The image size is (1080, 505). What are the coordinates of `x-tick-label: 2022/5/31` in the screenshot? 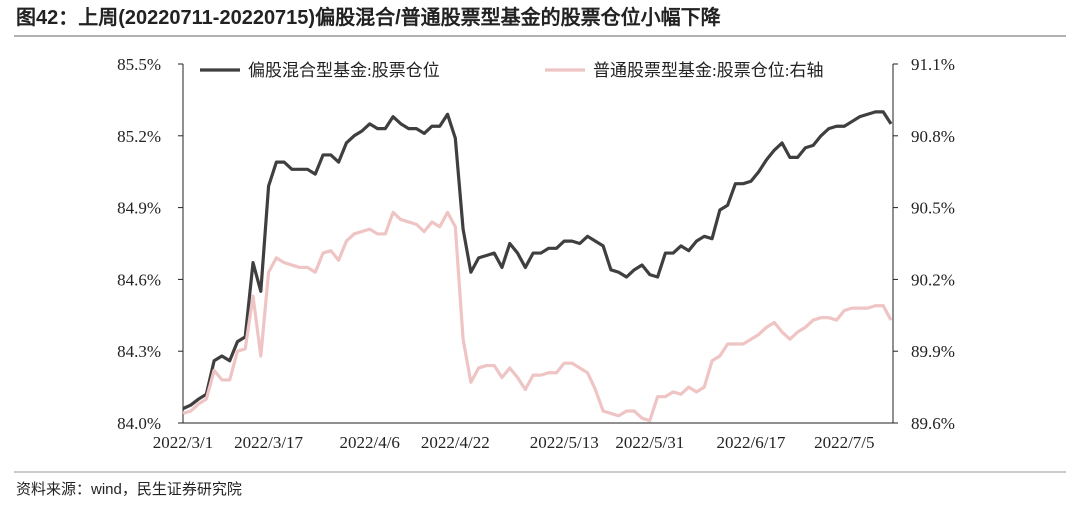 It's located at (649, 442).